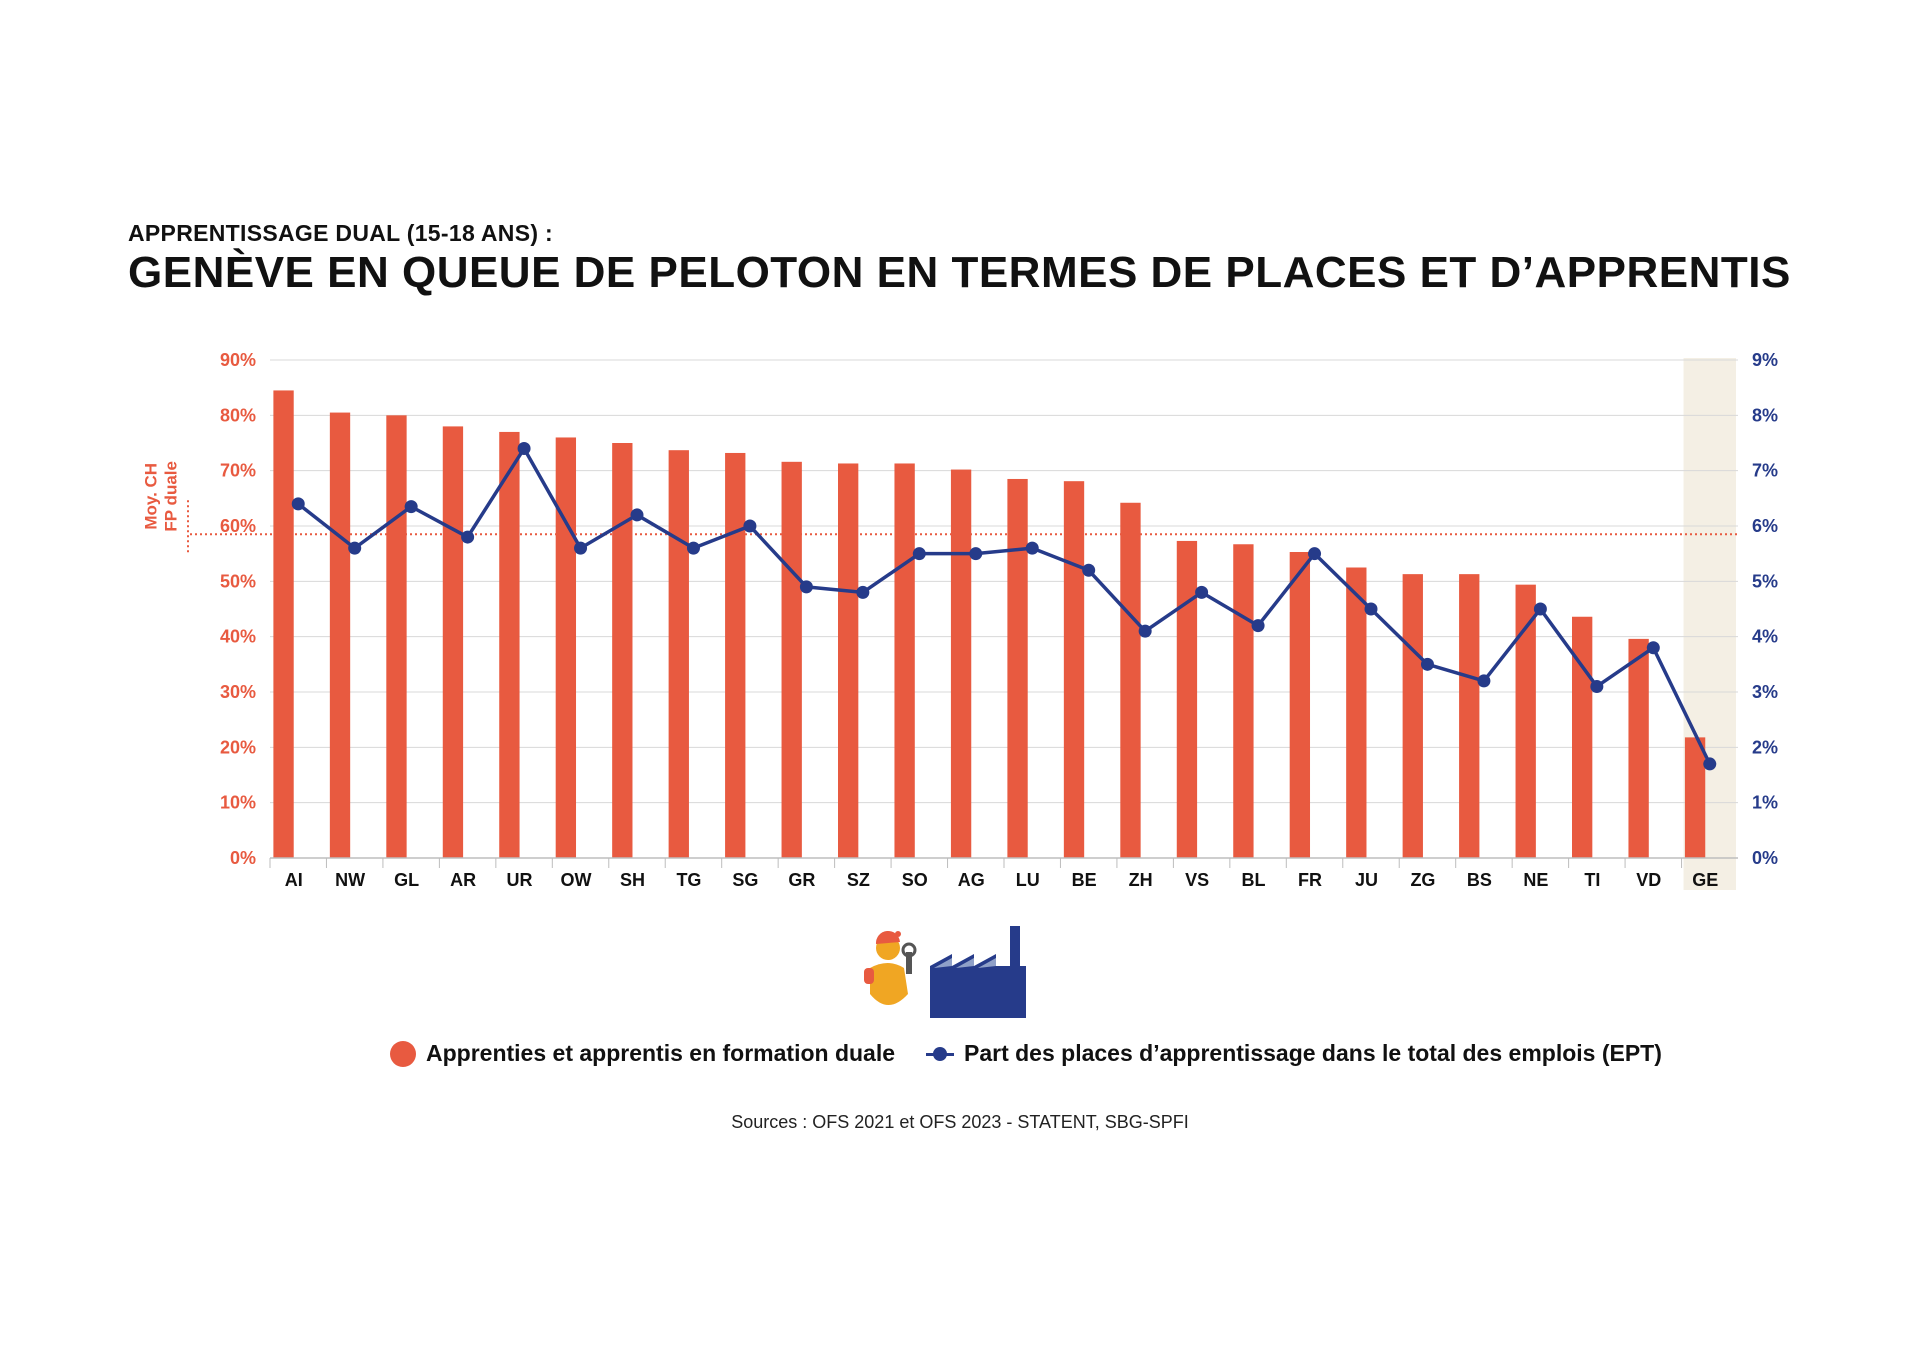 The height and width of the screenshot is (1358, 1920). I want to click on legend-line-swatch, so click(940, 1054).